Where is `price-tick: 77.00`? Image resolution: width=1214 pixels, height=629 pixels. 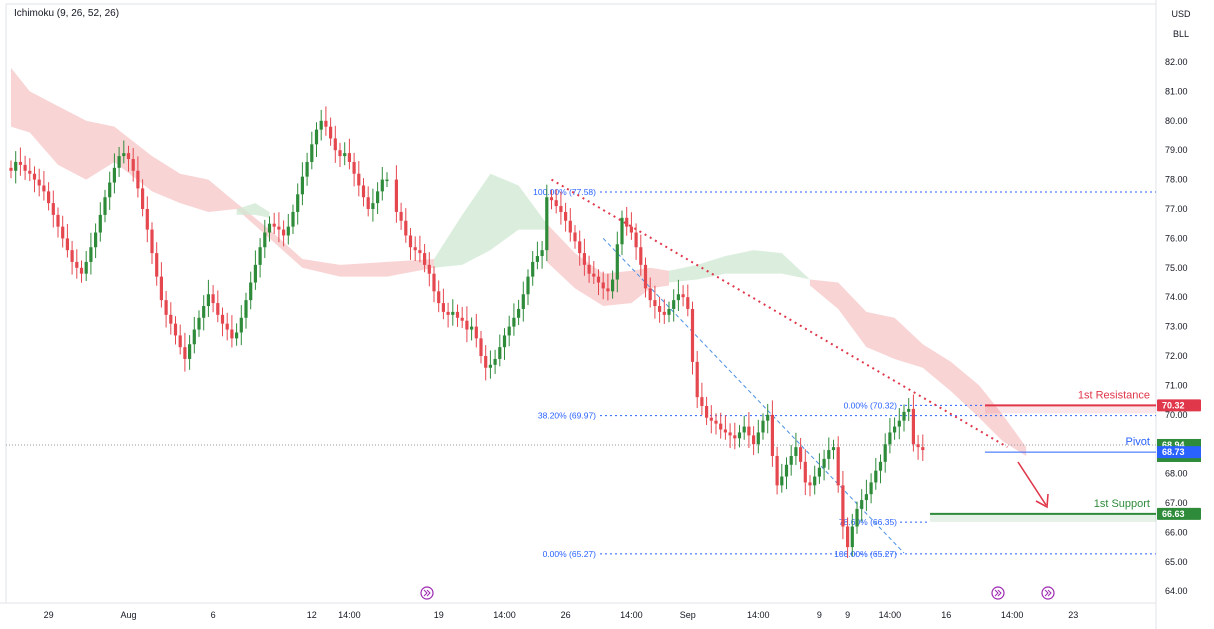 price-tick: 77.00 is located at coordinates (1176, 209).